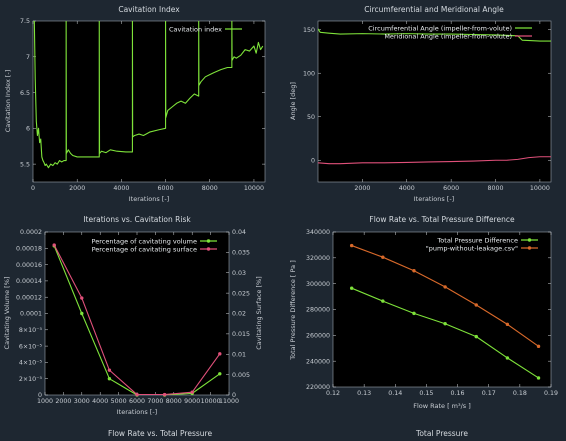 The image size is (566, 441). What do you see at coordinates (318, 387) in the screenshot?
I see `y-tick-label: 220000` at bounding box center [318, 387].